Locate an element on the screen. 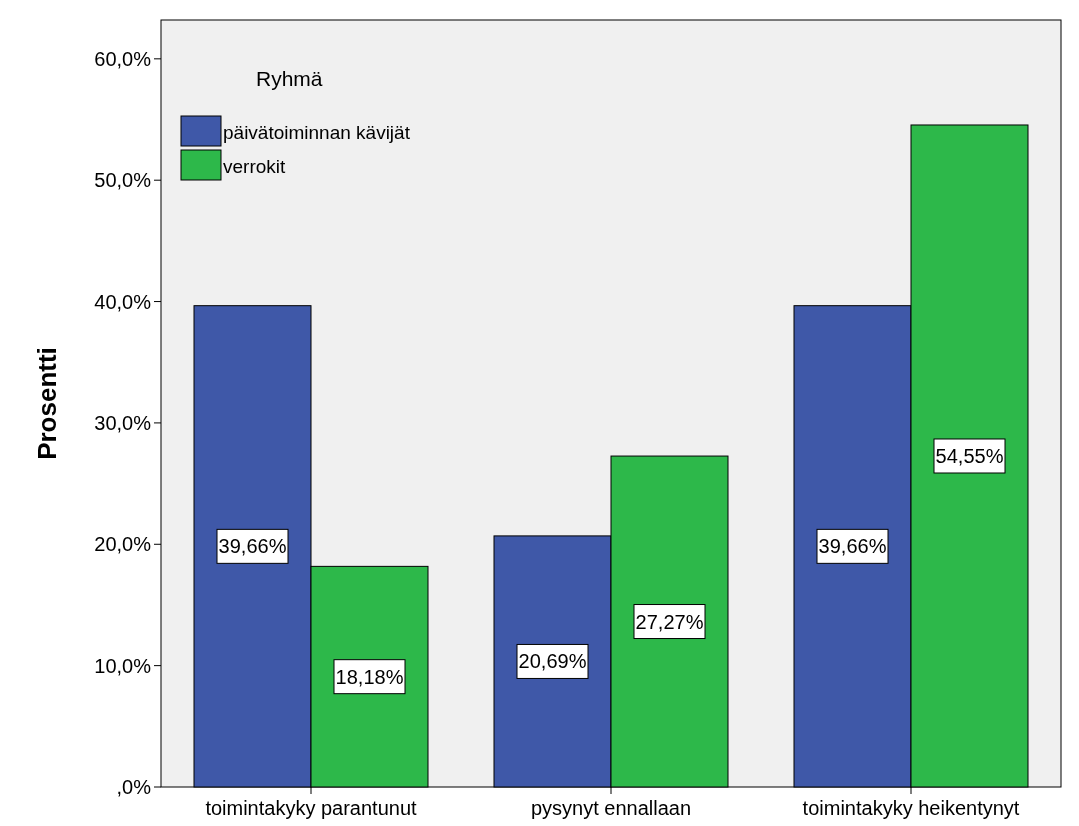 This screenshot has width=1079, height=826. y-tick-label: 40,0% is located at coordinates (123, 301).